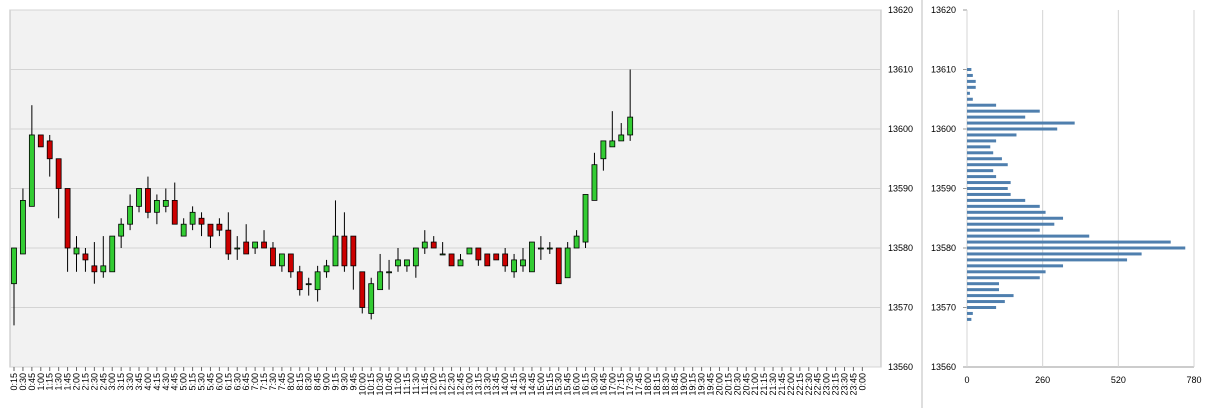 This screenshot has width=1211, height=408. Describe the element at coordinates (68, 382) in the screenshot. I see `x-tick-label: 1:45` at that location.